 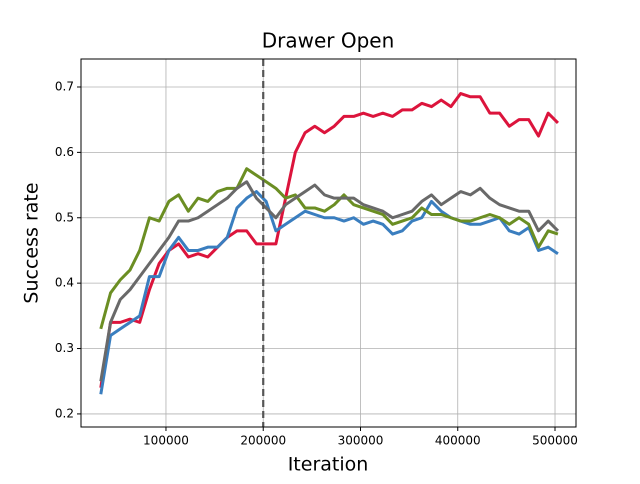 What do you see at coordinates (555, 441) in the screenshot?
I see `x-tick-label: 500000` at bounding box center [555, 441].